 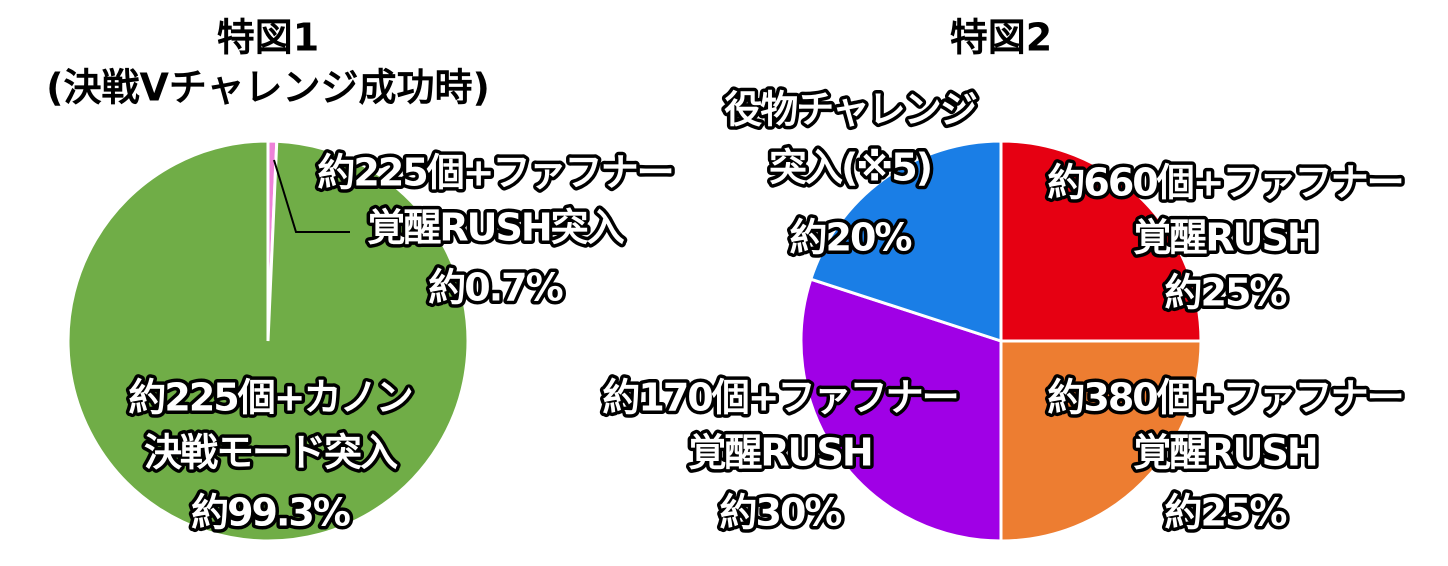 What do you see at coordinates (495, 228) in the screenshot?
I see `slice-label: 覚醒RUSH突入` at bounding box center [495, 228].